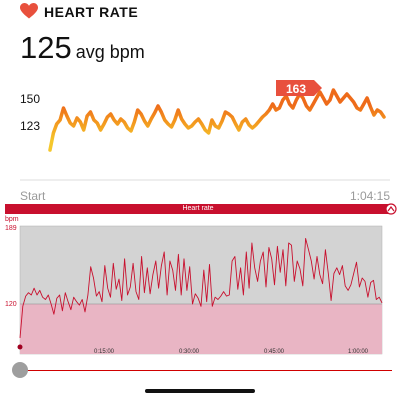 The height and width of the screenshot is (400, 400). Describe the element at coordinates (358, 352) in the screenshot. I see `x-tick-label: 1:00:00` at that location.